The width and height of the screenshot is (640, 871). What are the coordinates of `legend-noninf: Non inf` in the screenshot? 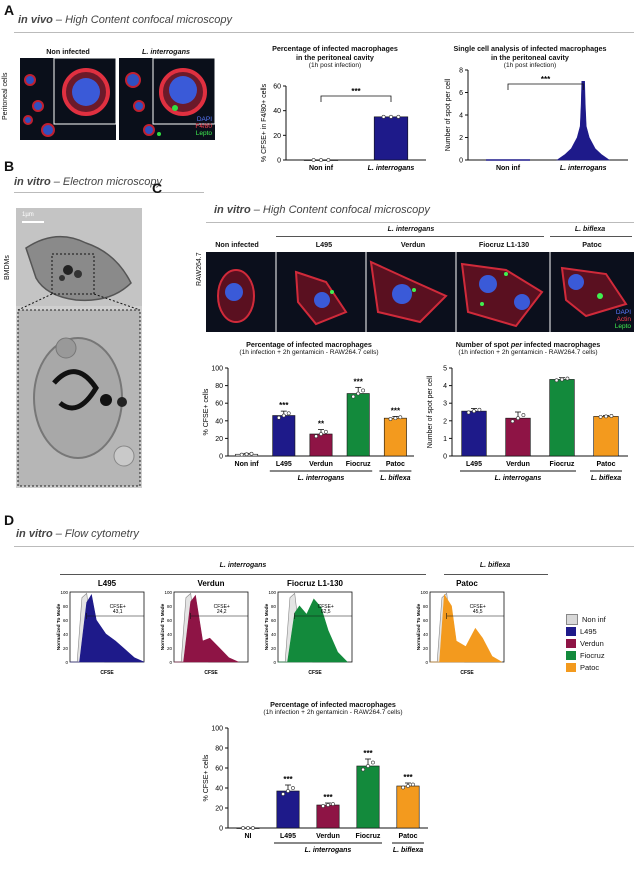 It's located at (586, 619).